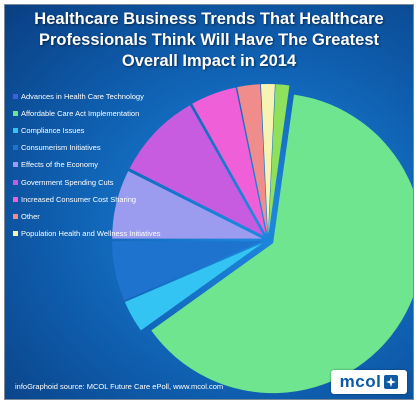  I want to click on legend-label: Affordable Care Act Implementation, so click(80, 114).